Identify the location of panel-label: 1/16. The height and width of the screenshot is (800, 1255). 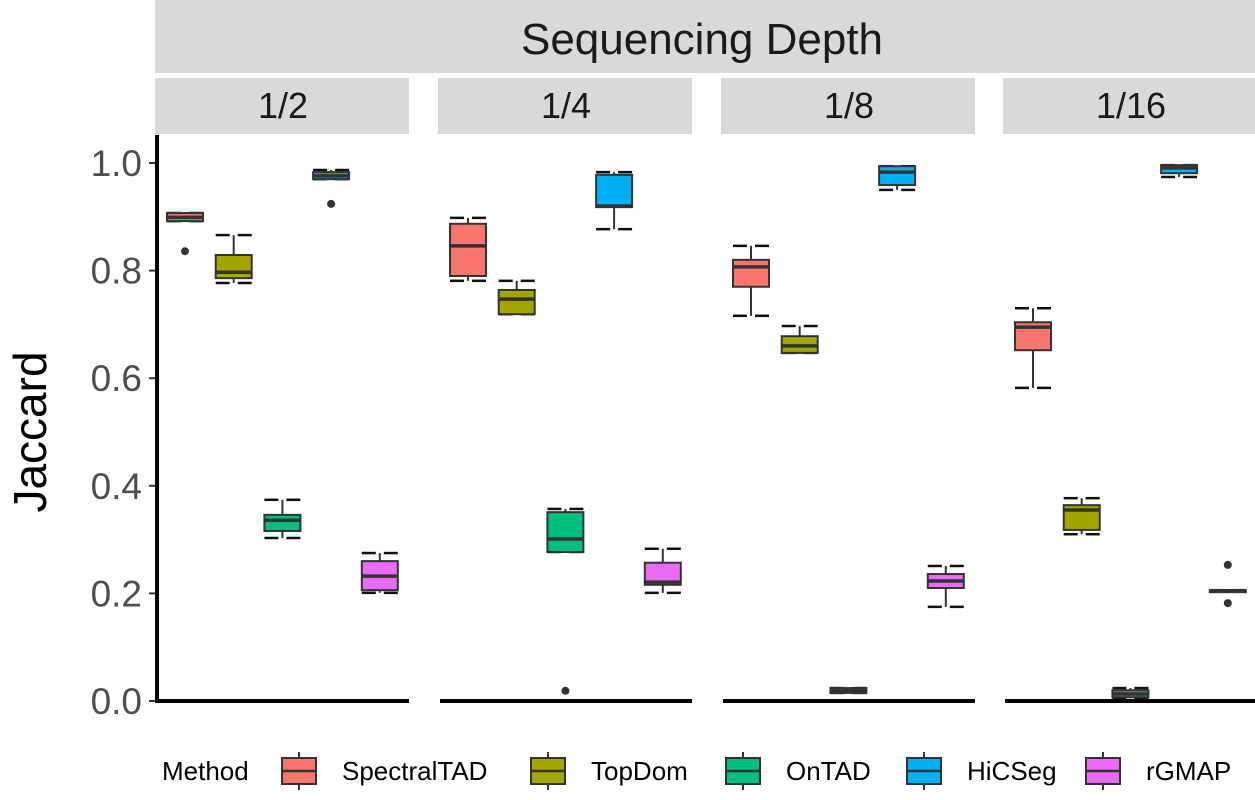
(1131, 105).